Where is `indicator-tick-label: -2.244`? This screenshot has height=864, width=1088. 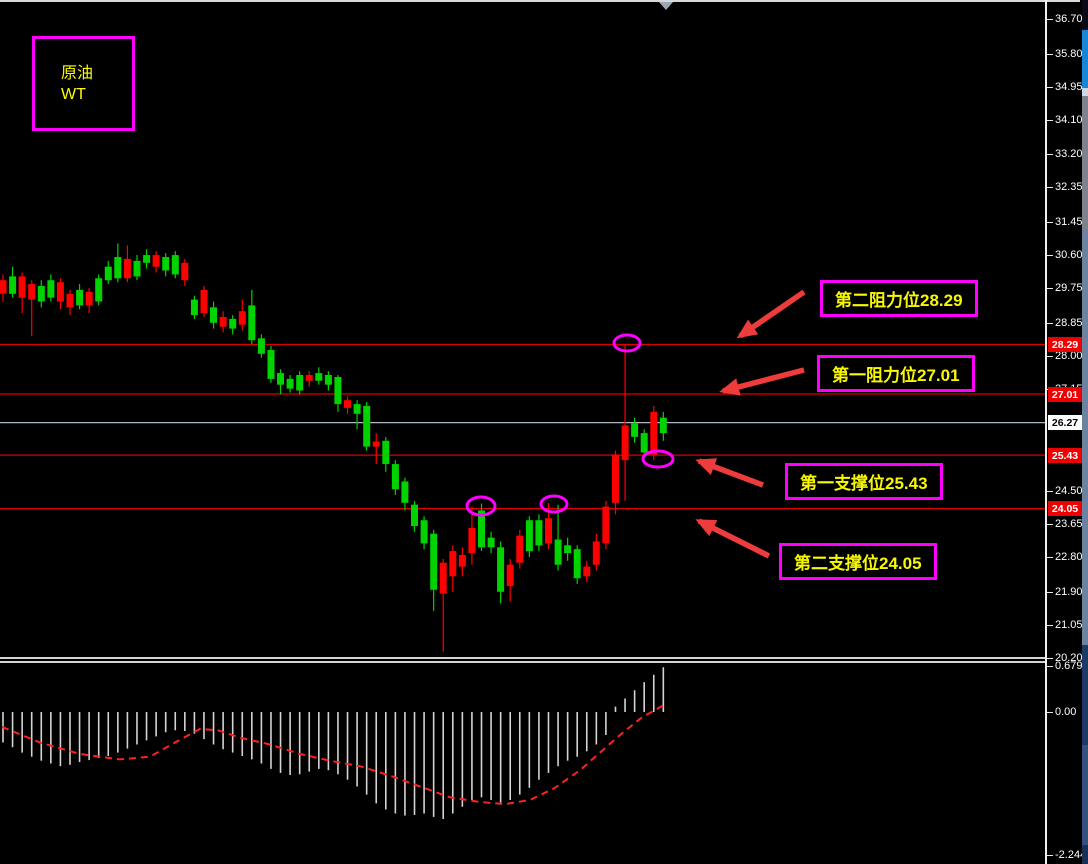 indicator-tick-label: -2.244 is located at coordinates (1071, 855).